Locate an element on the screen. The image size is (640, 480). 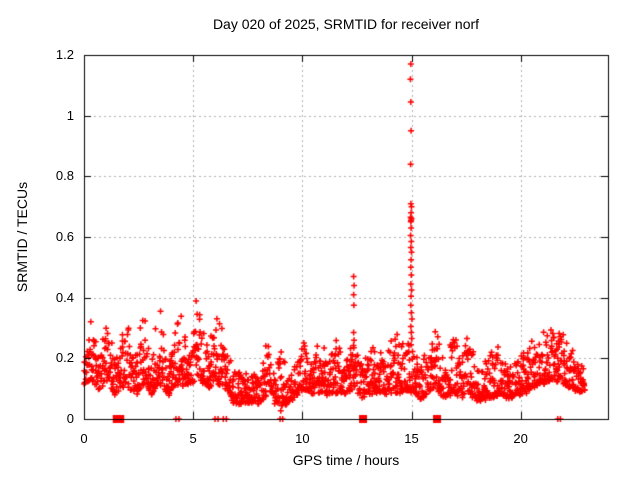
x-tick-label: 20 is located at coordinates (520, 438).